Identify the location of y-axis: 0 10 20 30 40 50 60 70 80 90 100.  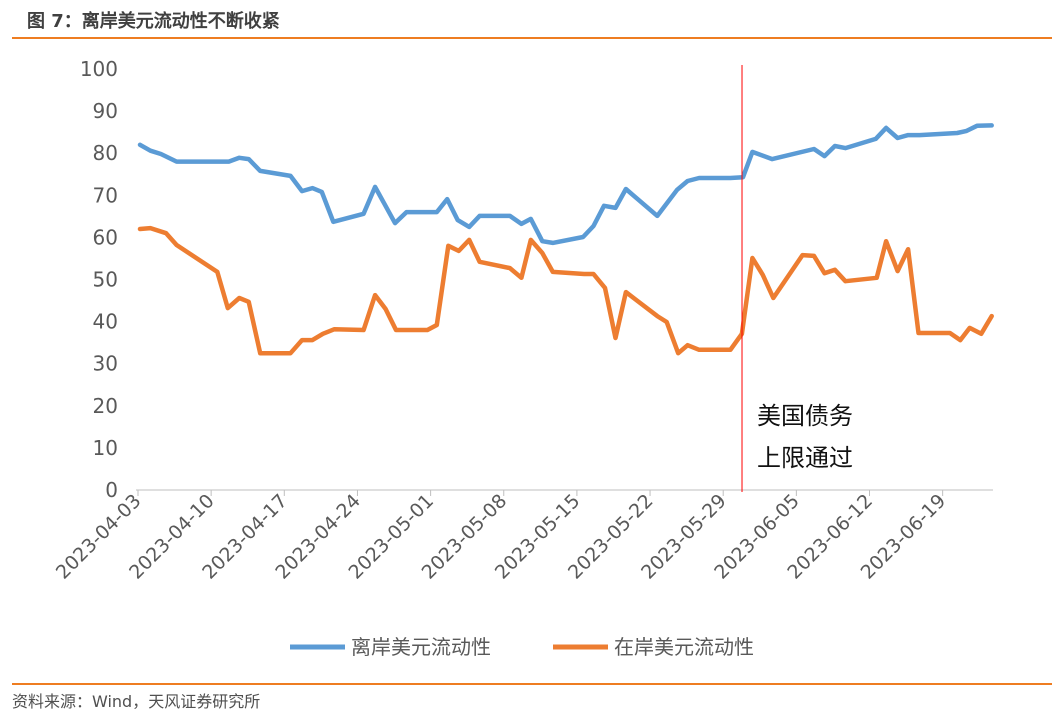
(99, 279).